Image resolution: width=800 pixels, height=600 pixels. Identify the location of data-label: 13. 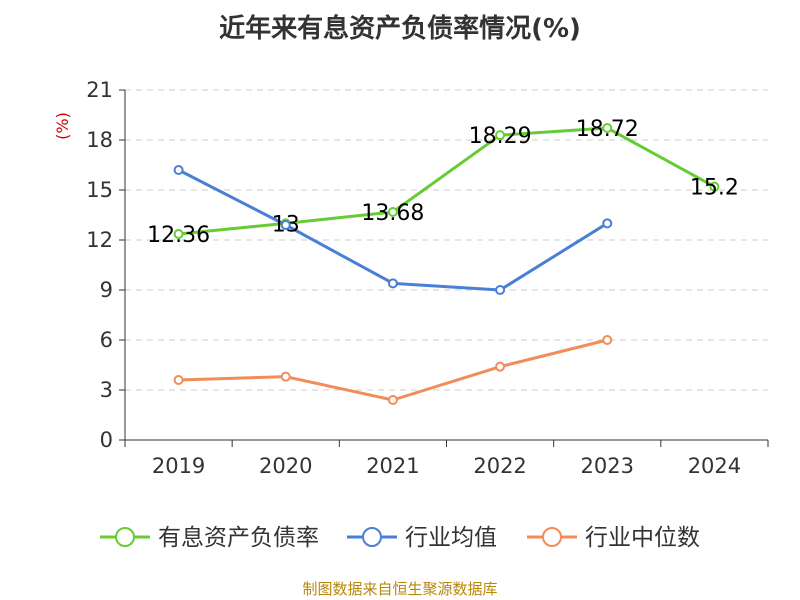
(286, 224).